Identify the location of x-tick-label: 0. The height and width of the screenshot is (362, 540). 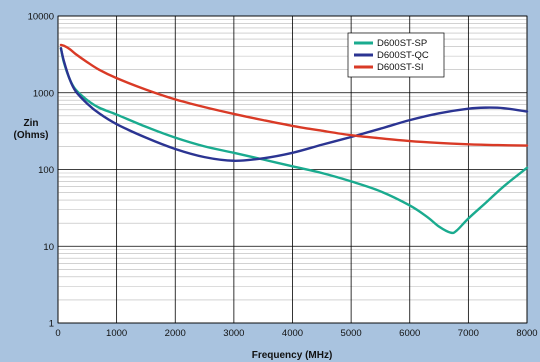
(57, 333).